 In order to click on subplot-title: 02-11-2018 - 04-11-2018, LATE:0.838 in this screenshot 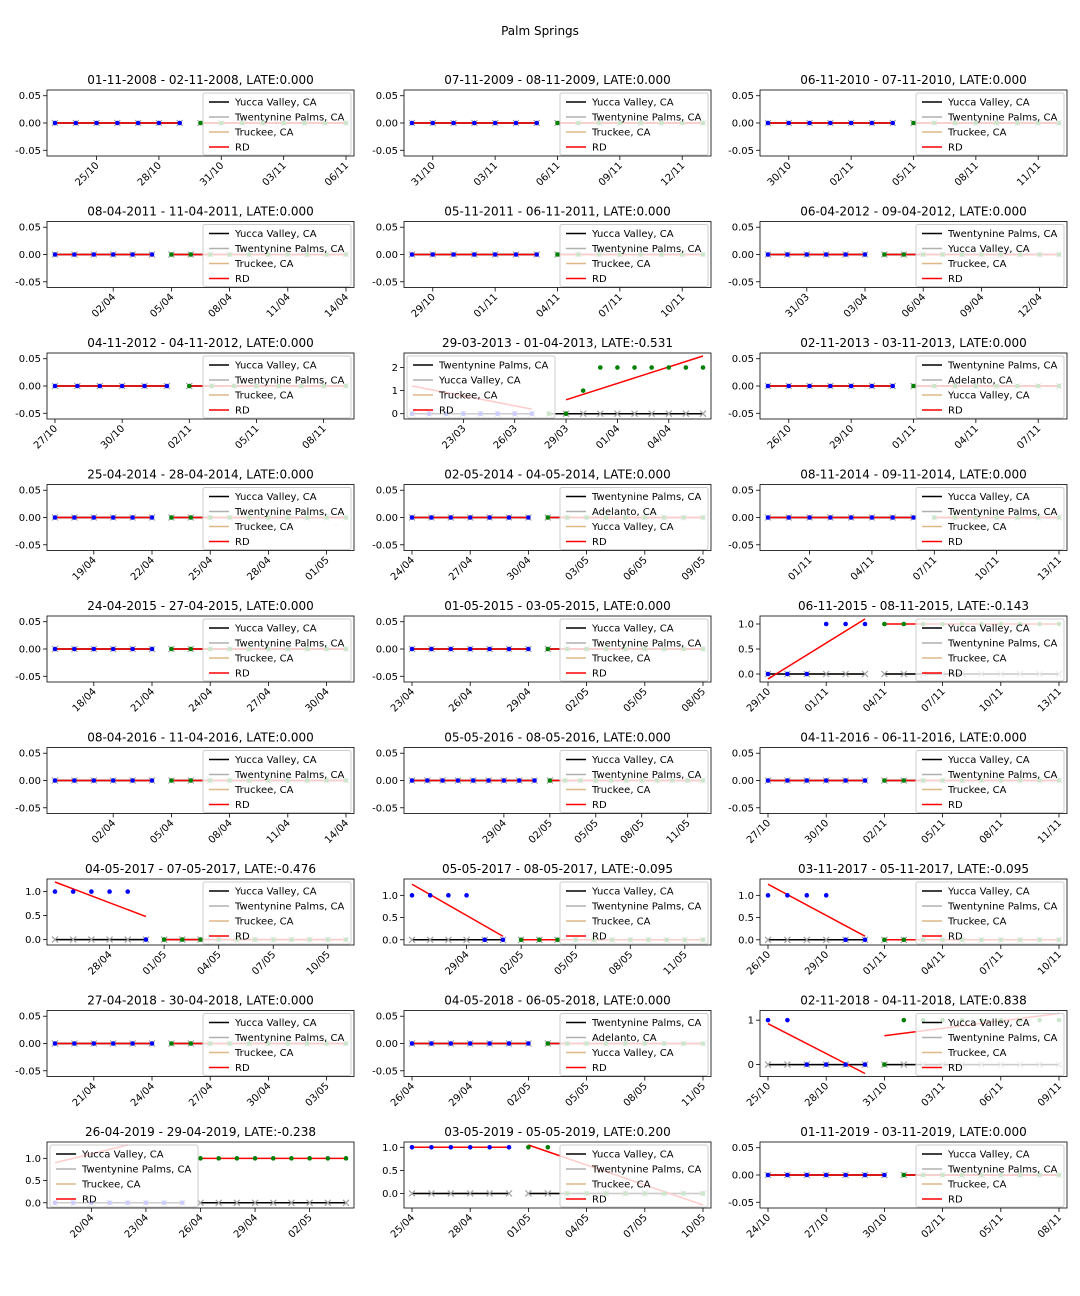, I will do `click(913, 1001)`.